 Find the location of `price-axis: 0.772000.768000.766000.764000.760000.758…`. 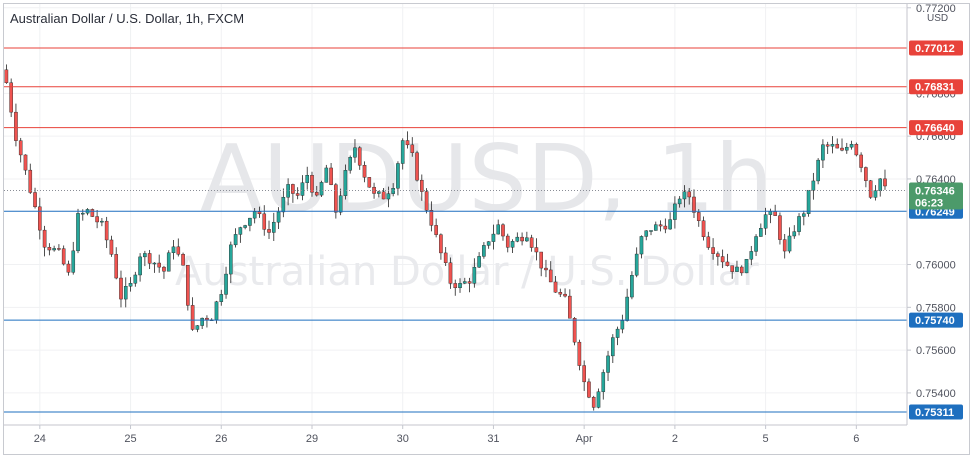

price-axis: 0.772000.768000.766000.764000.760000.758… is located at coordinates (931, 201).